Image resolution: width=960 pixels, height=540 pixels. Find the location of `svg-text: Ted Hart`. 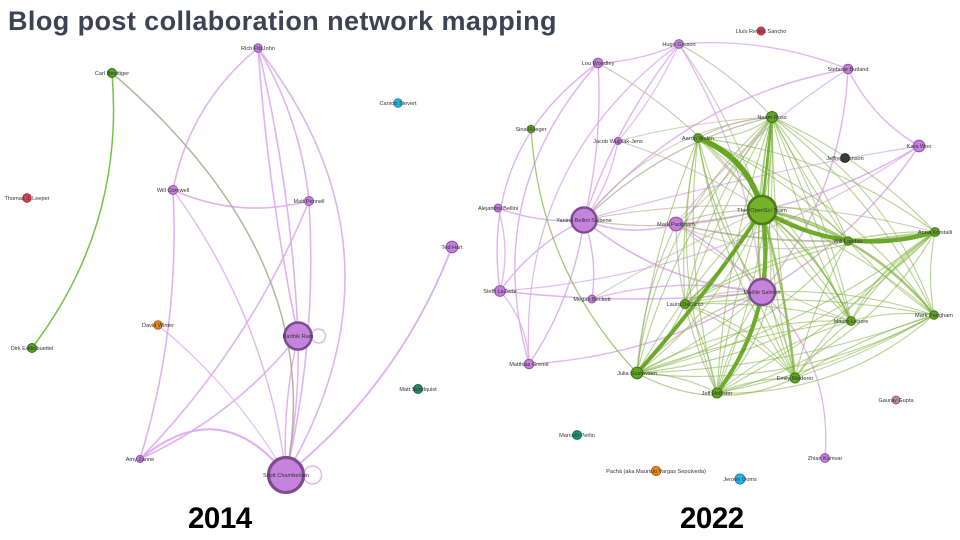

svg-text: Ted Hart is located at coordinates (452, 248).